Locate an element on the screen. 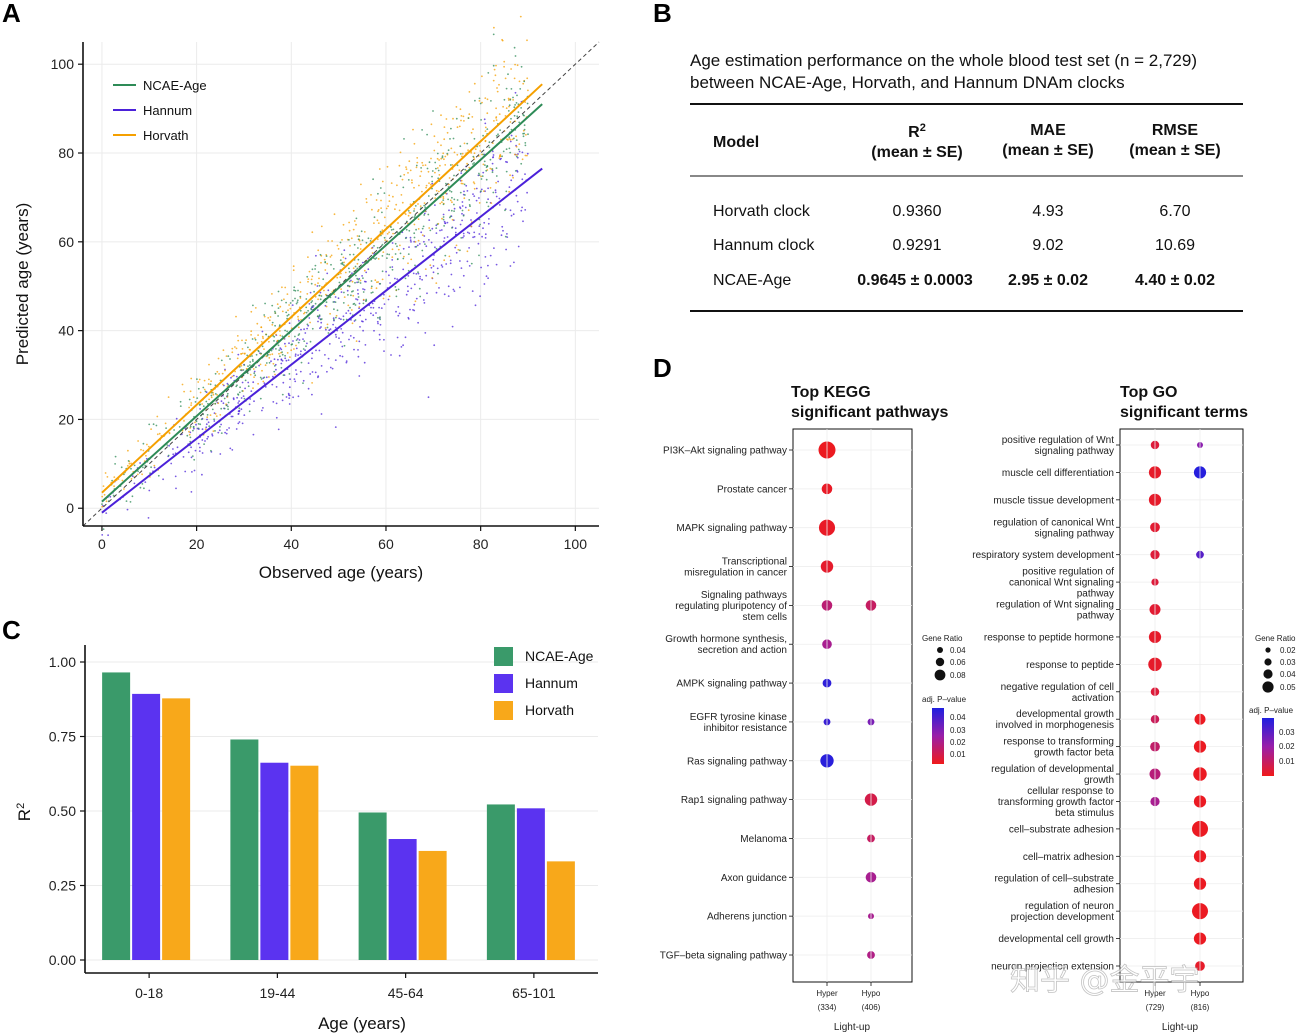  kegg-color-bar is located at coordinates (938, 736).